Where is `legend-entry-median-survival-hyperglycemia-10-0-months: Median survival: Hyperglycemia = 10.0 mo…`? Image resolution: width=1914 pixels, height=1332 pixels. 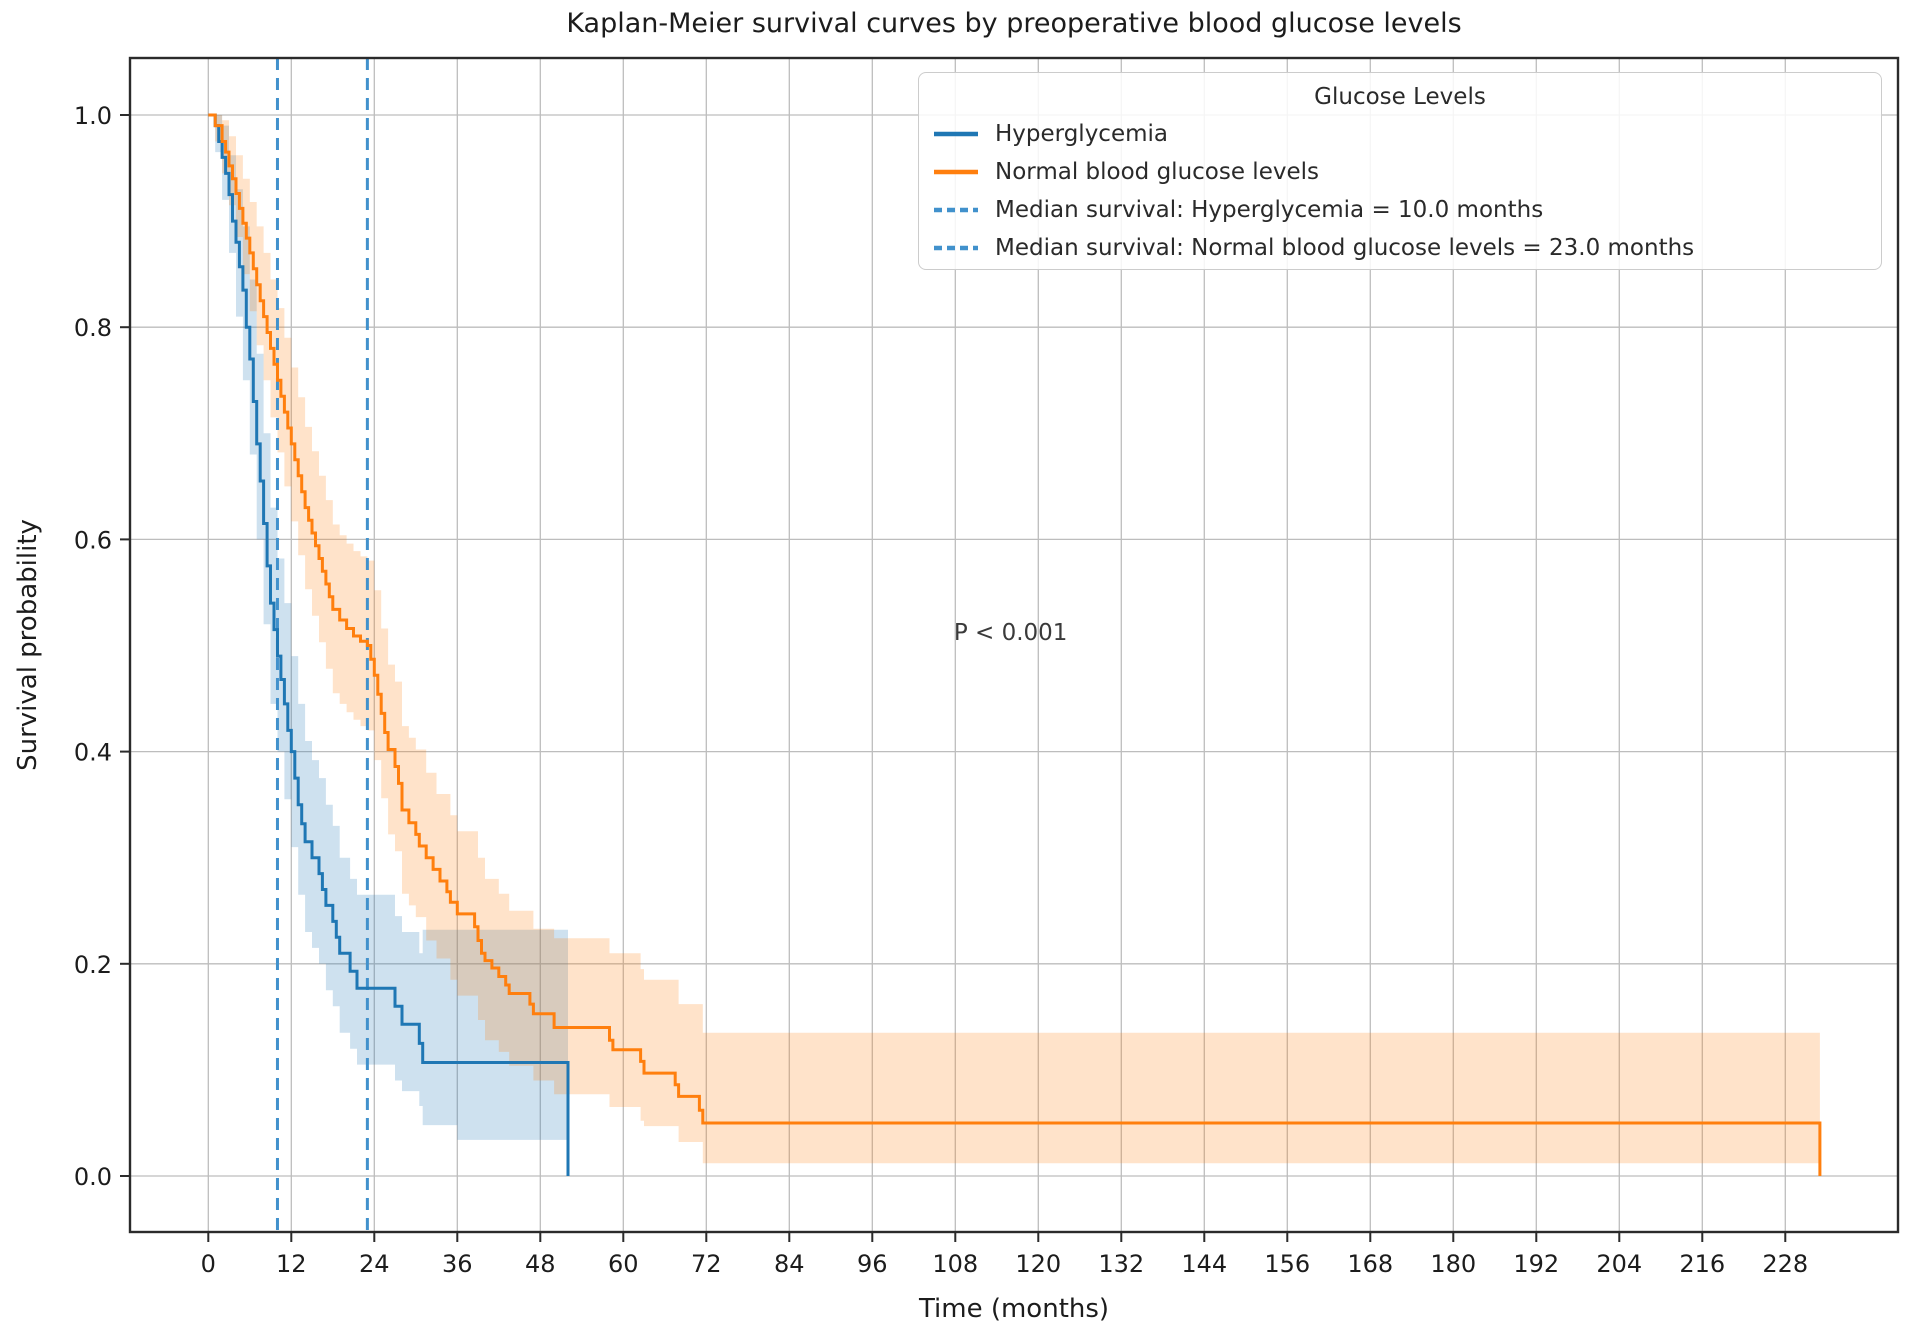 legend-entry-median-survival-hyperglycemia-10-0-months: Median survival: Hyperglycemia = 10.0 mo… is located at coordinates (1400, 210).